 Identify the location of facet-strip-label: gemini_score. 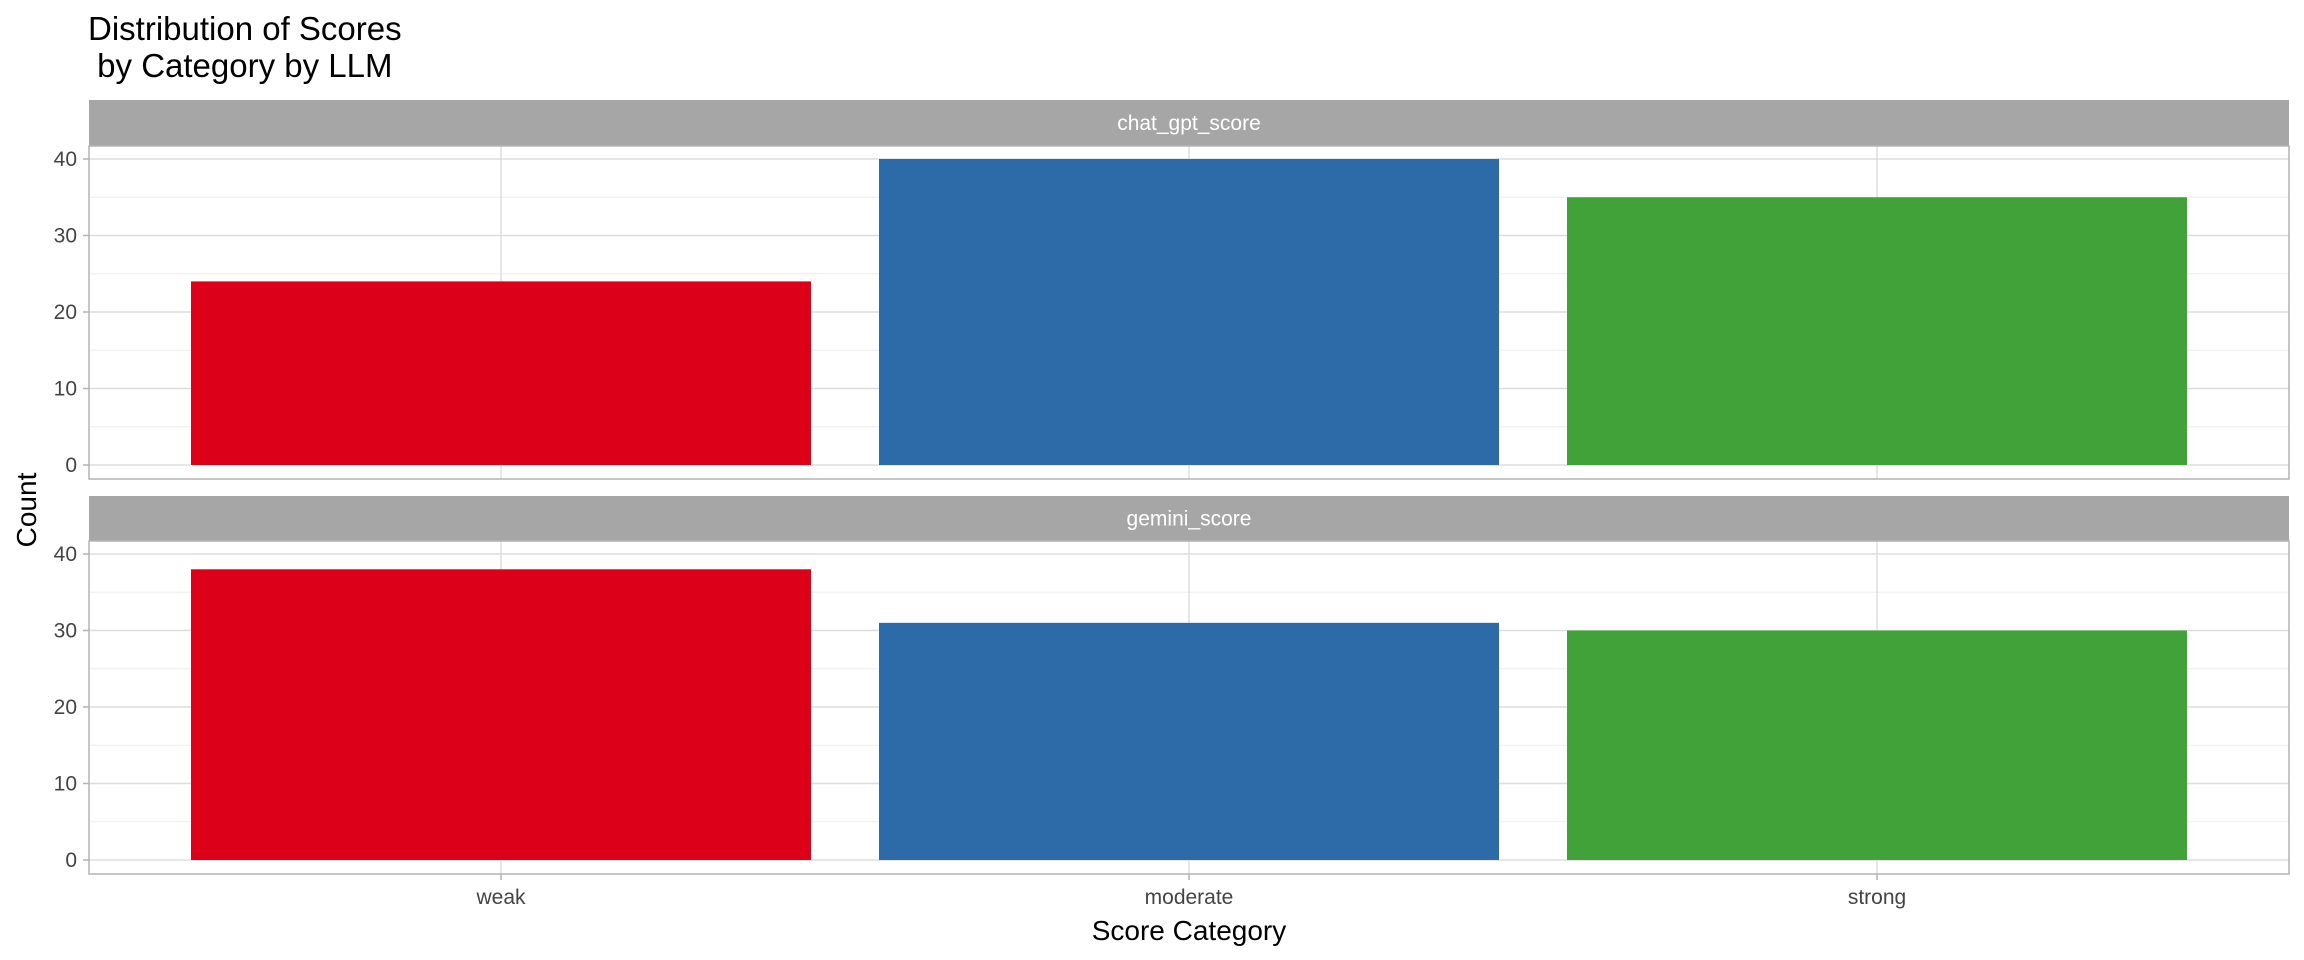
(1189, 519).